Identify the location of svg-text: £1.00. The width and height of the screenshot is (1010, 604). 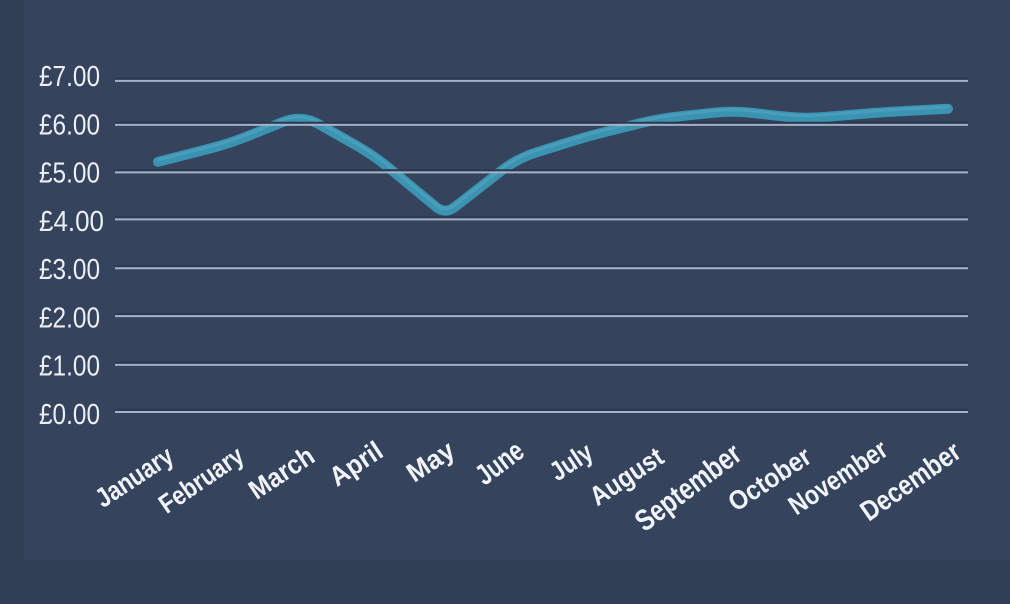
(69, 367).